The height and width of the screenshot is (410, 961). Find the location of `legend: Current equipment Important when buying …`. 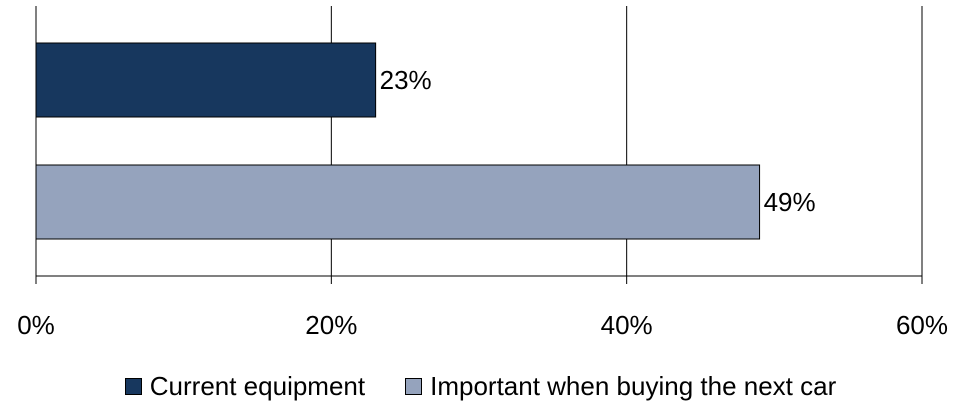

legend: Current equipment Important when buying … is located at coordinates (480, 386).